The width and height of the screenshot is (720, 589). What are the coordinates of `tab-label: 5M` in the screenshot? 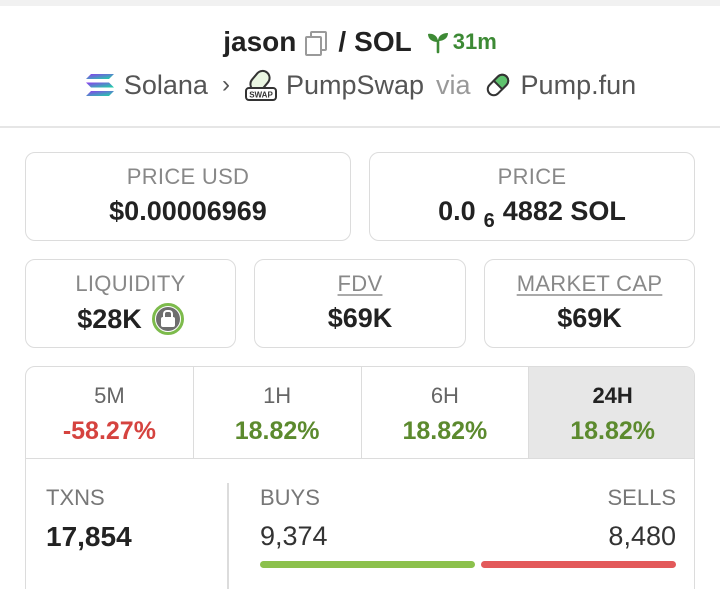 It's located at (109, 395).